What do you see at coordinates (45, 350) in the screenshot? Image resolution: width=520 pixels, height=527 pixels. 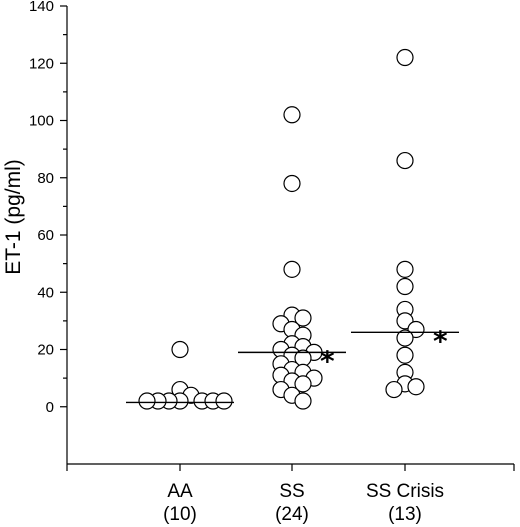 I see `y-tick-label: 20` at bounding box center [45, 350].